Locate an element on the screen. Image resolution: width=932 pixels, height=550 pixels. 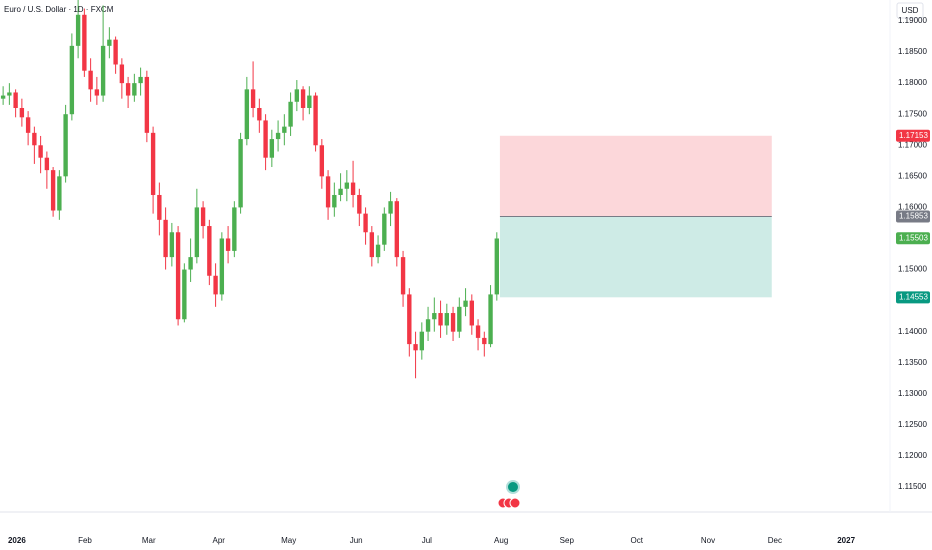
target-price-label-box is located at coordinates (913, 297).